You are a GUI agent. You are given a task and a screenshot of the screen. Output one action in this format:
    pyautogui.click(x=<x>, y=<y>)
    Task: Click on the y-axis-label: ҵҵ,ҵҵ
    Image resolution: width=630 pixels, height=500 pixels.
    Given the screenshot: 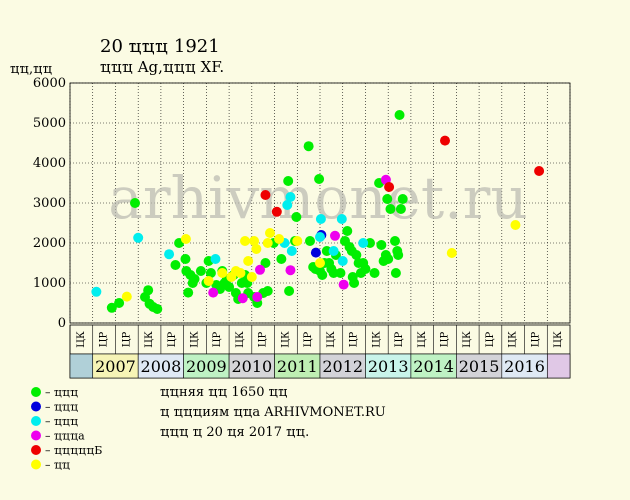 What is the action you would take?
    pyautogui.click(x=31, y=69)
    